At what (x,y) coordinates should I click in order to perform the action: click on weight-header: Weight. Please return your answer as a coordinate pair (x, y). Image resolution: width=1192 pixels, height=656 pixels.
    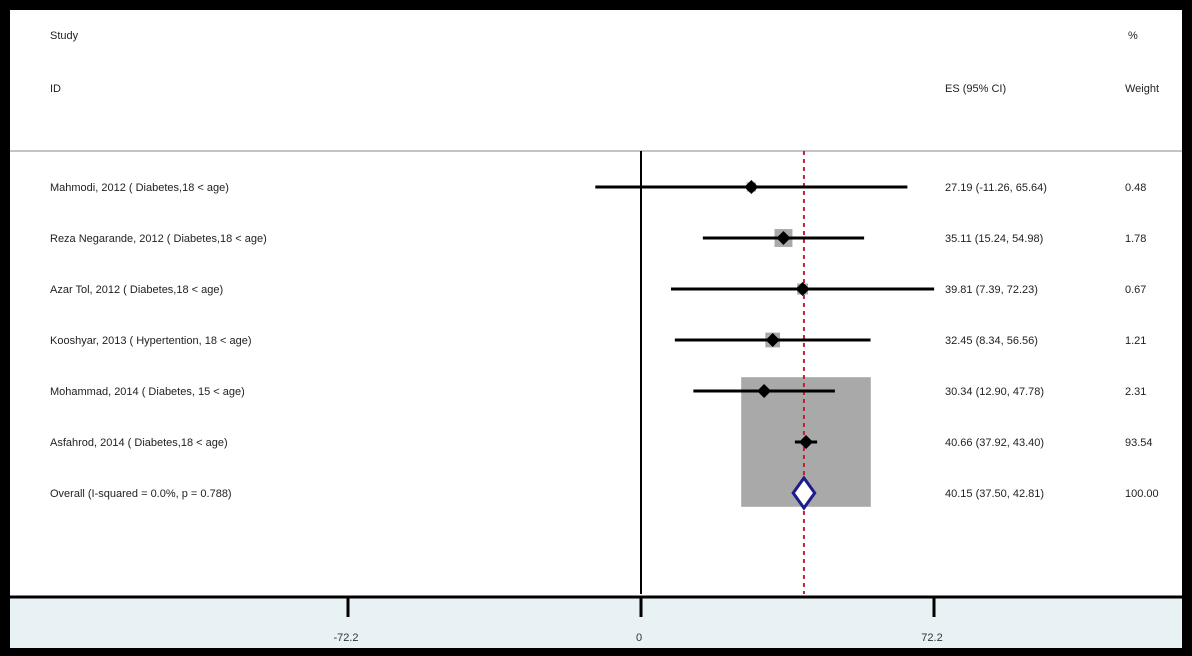
    Looking at the image, I should click on (1142, 89).